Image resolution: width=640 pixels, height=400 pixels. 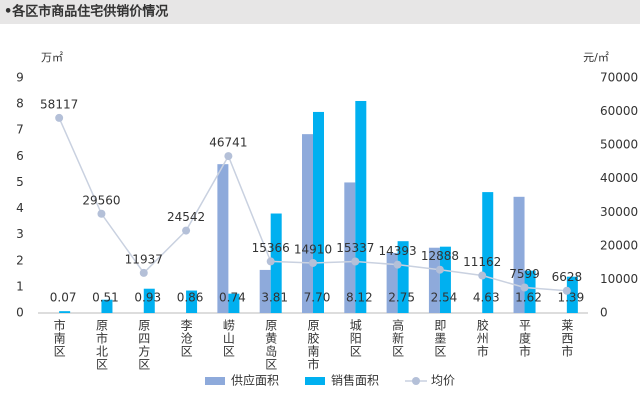 What do you see at coordinates (440, 338) in the screenshot?
I see `x-tick-label: 即墨区` at bounding box center [440, 338].